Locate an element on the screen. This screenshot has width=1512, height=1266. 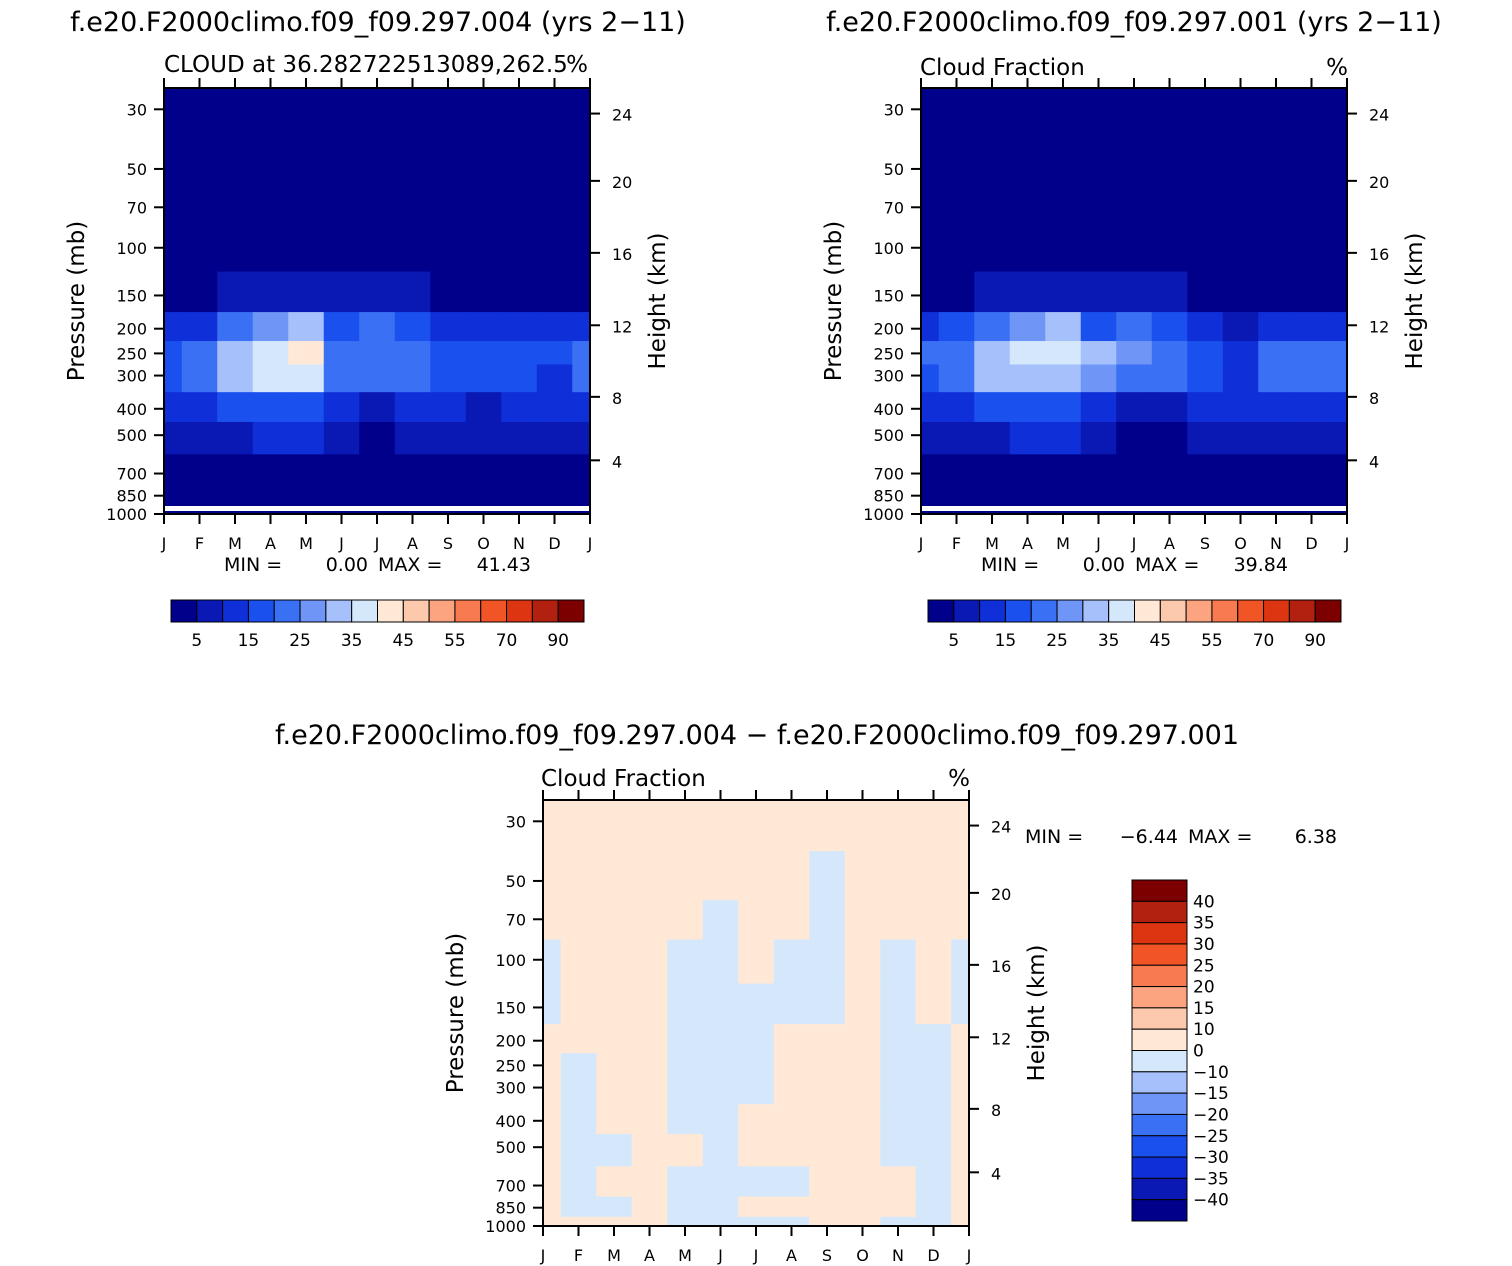
colorbar-label: 15 is located at coordinates (1204, 1009).